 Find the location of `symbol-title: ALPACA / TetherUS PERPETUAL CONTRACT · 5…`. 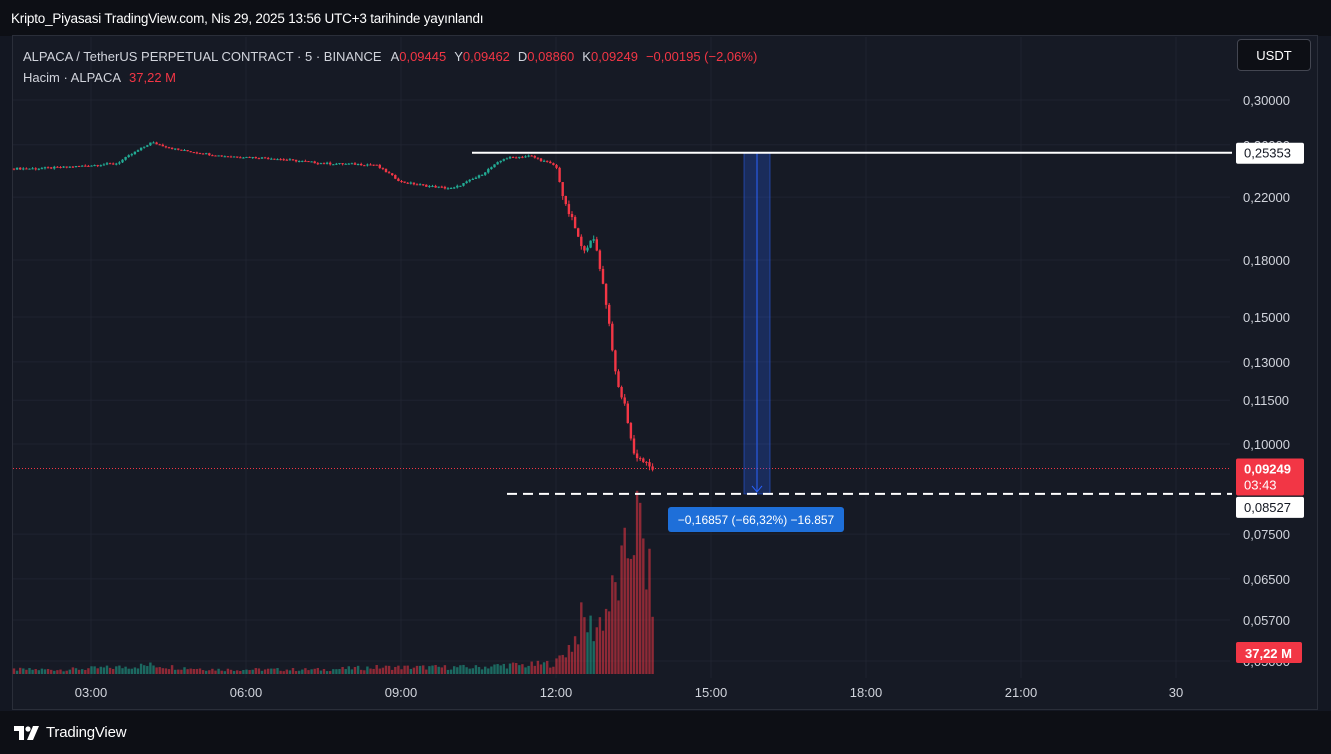

symbol-title: ALPACA / TetherUS PERPETUAL CONTRACT · 5… is located at coordinates (202, 56).